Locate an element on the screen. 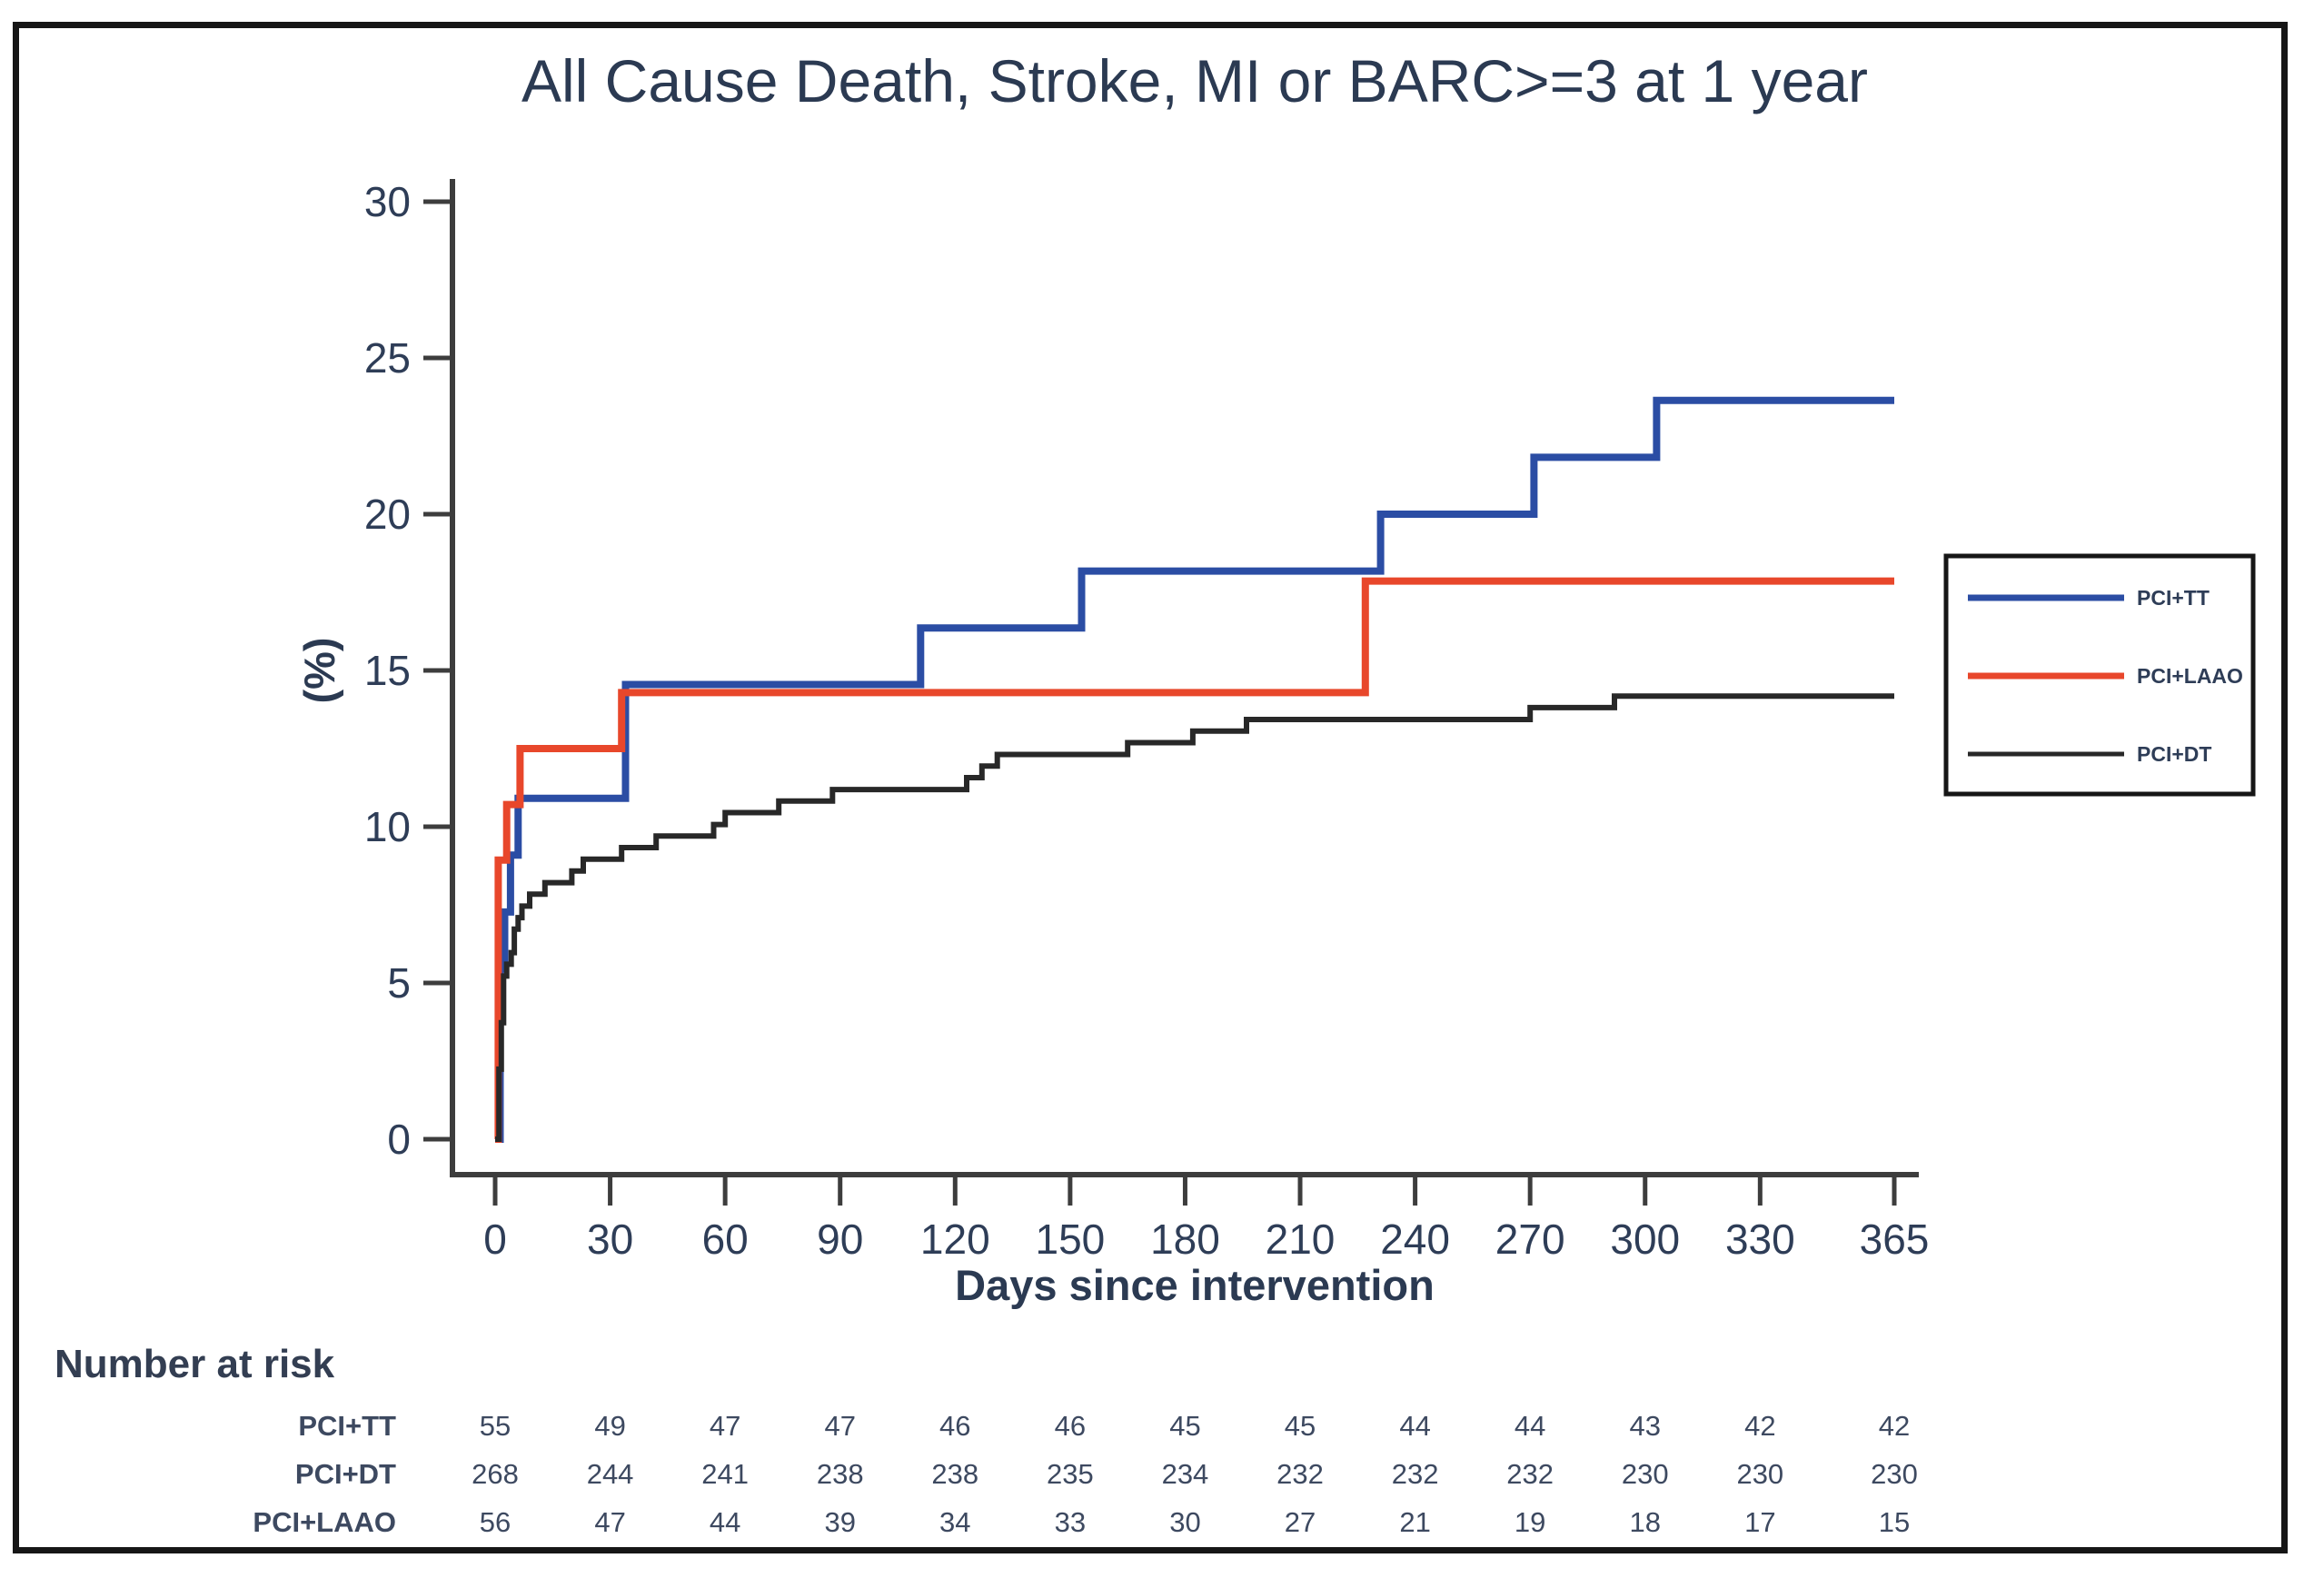 The width and height of the screenshot is (2324, 1578). risk-table-header: Number at risk is located at coordinates (195, 1364).